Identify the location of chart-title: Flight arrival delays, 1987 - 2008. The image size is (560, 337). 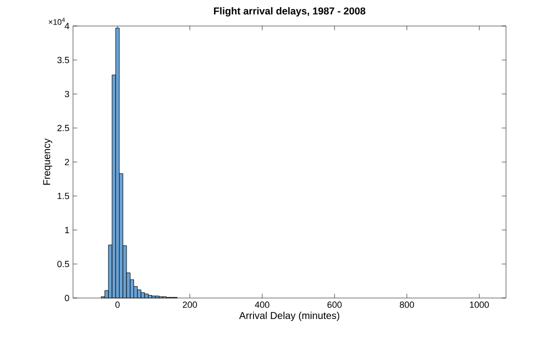
(290, 11).